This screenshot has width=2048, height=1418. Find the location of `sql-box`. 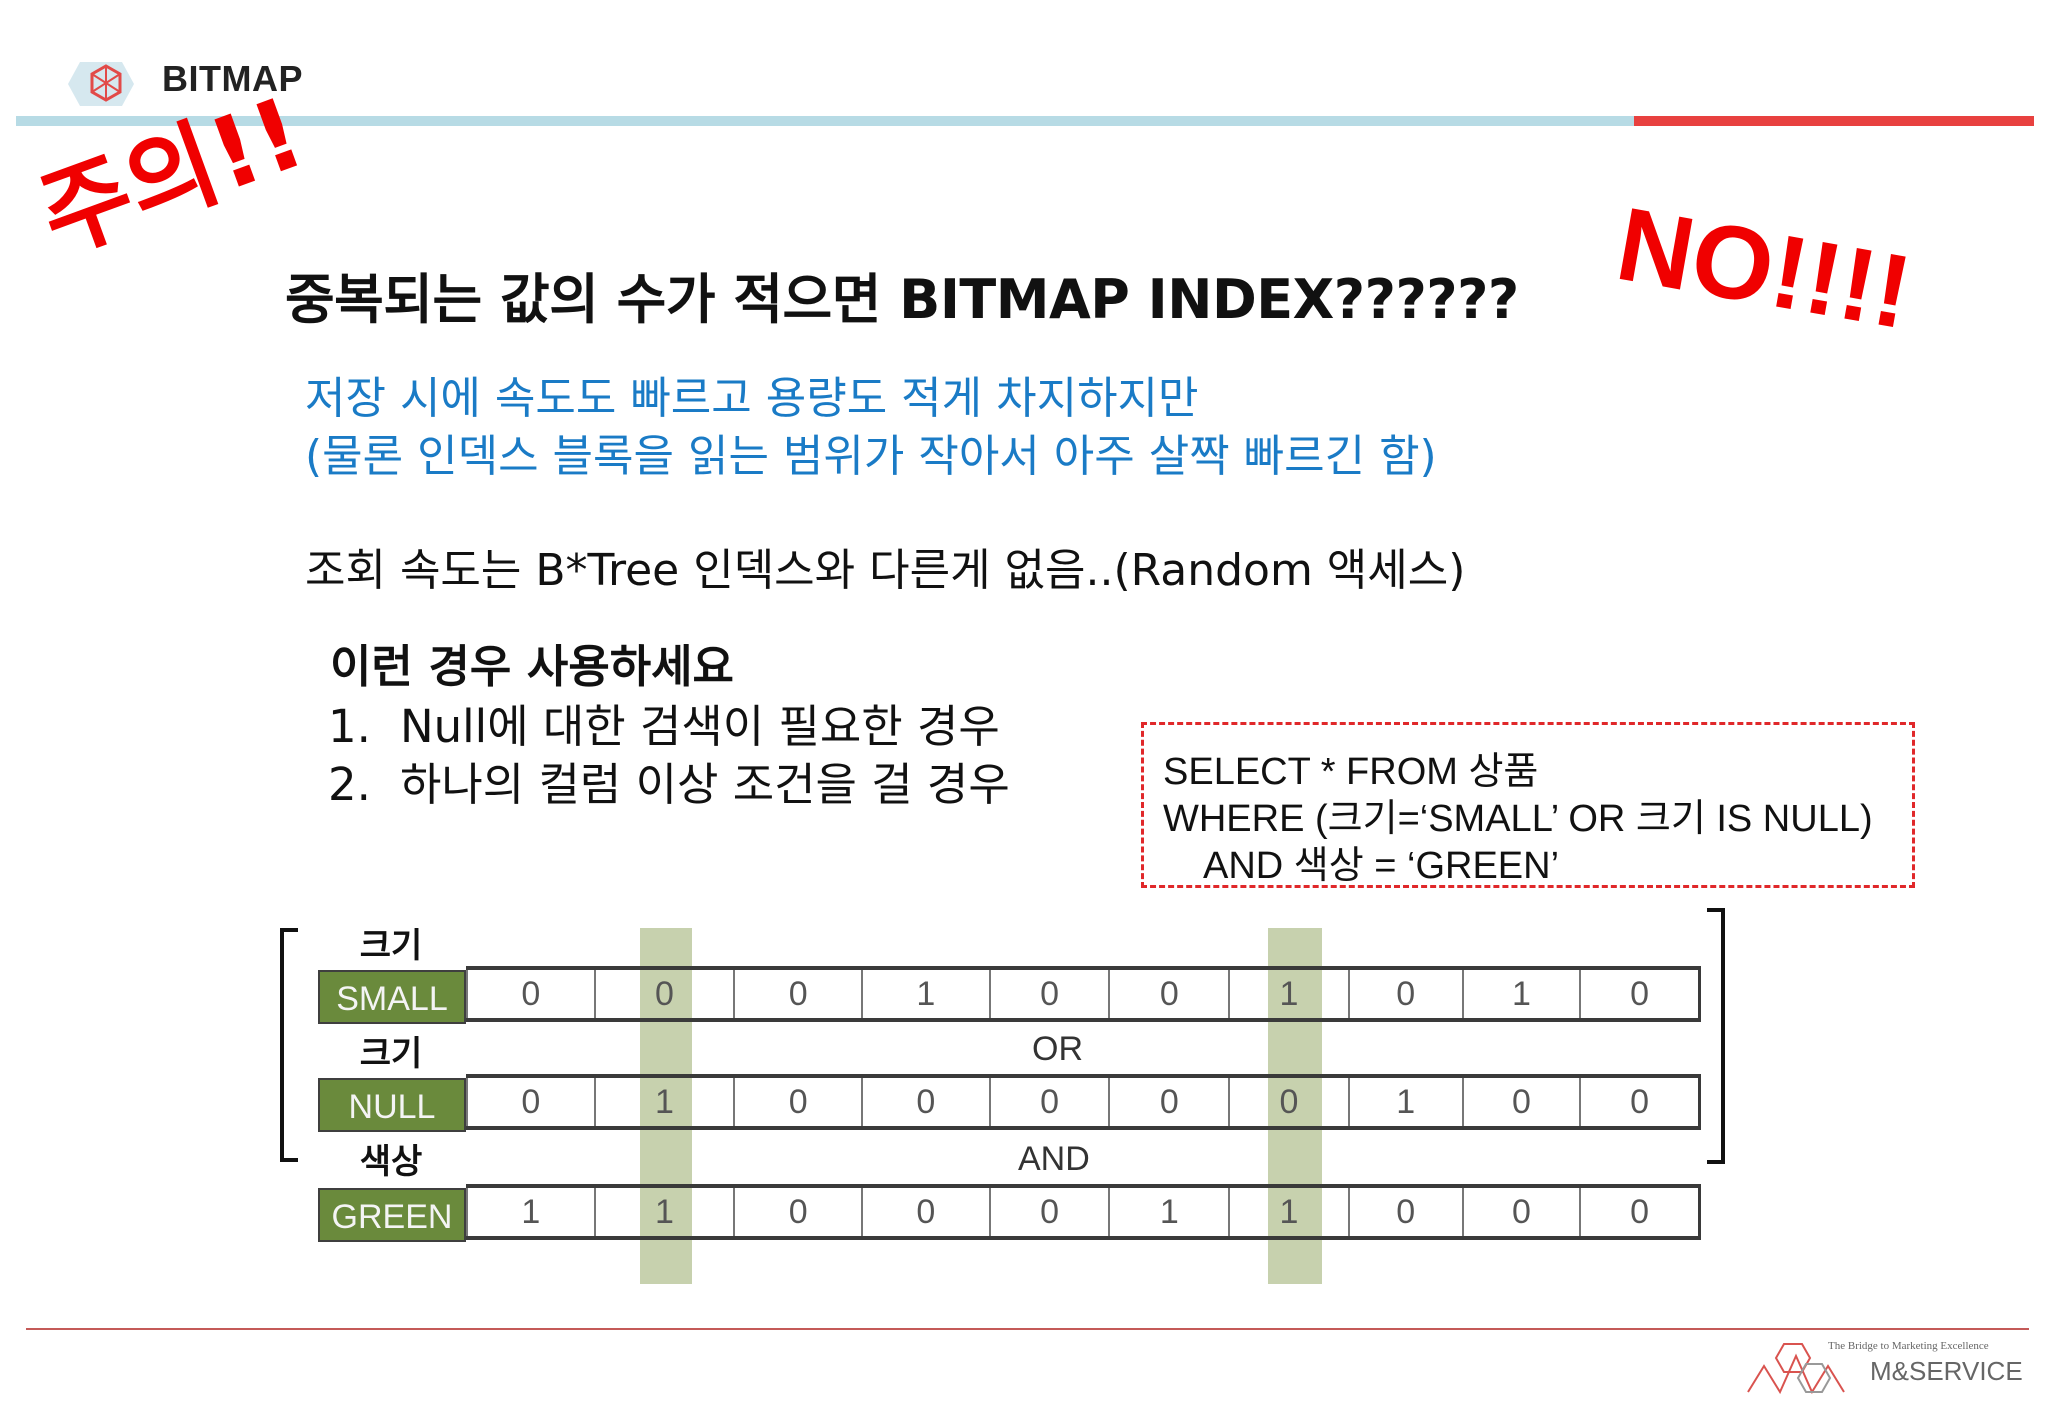

sql-box is located at coordinates (1528, 805).